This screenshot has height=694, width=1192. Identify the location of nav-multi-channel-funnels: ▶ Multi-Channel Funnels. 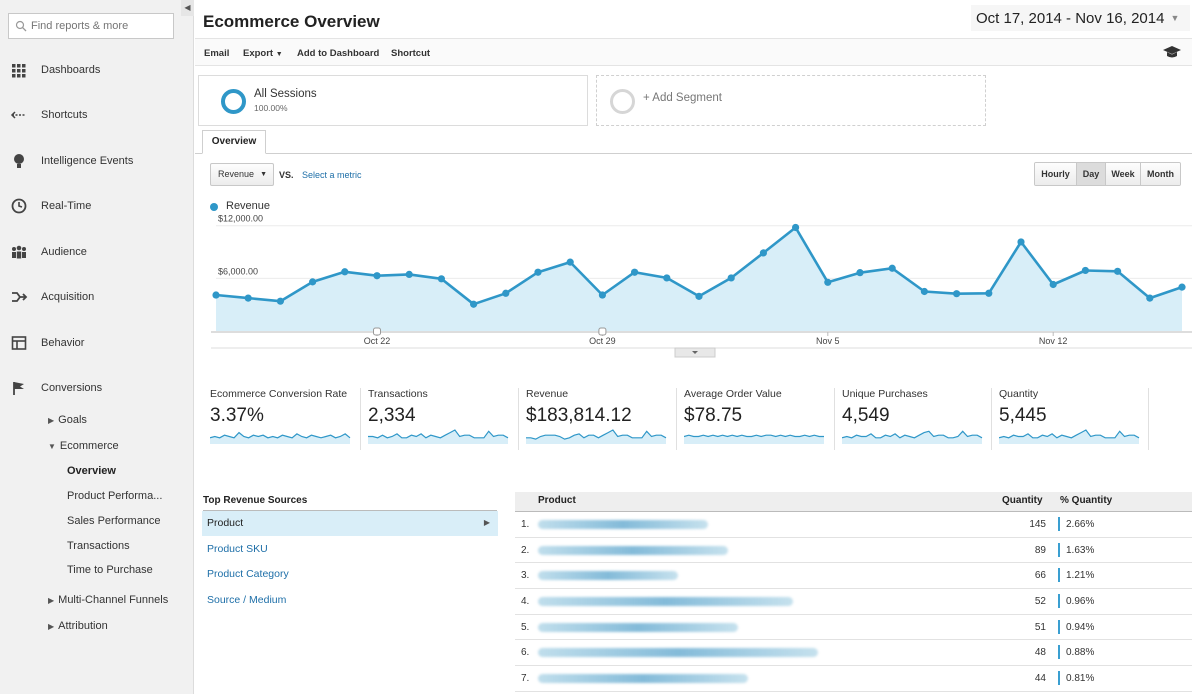
(108, 600).